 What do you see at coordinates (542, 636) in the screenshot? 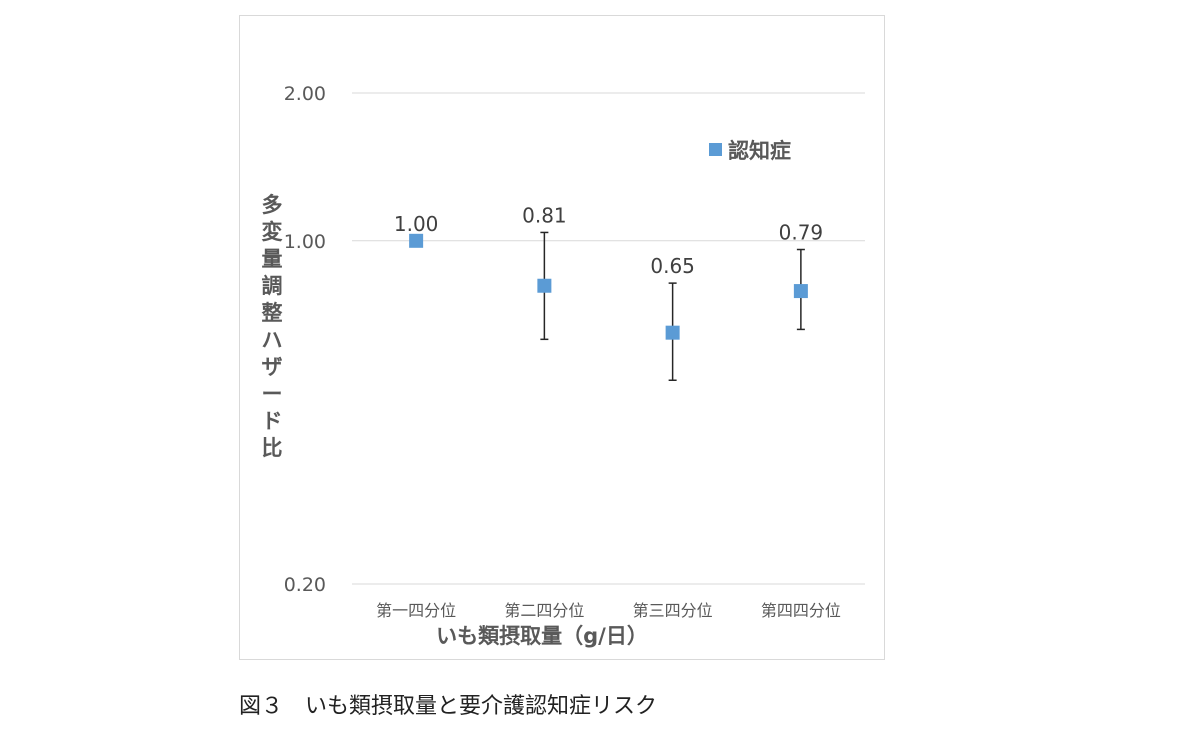
I see `x-axis-title: いも類摂取量（g/日）` at bounding box center [542, 636].